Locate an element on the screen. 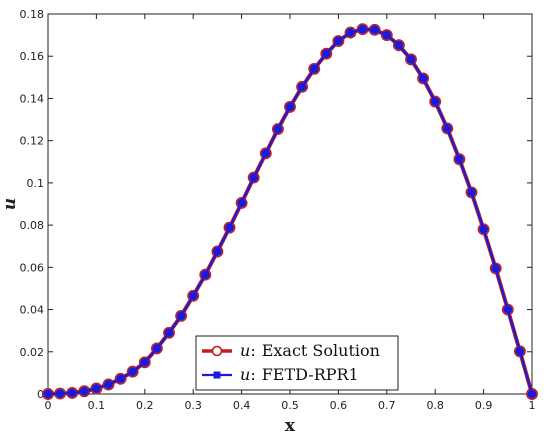 The width and height of the screenshot is (550, 440). legend-box is located at coordinates (297, 363).